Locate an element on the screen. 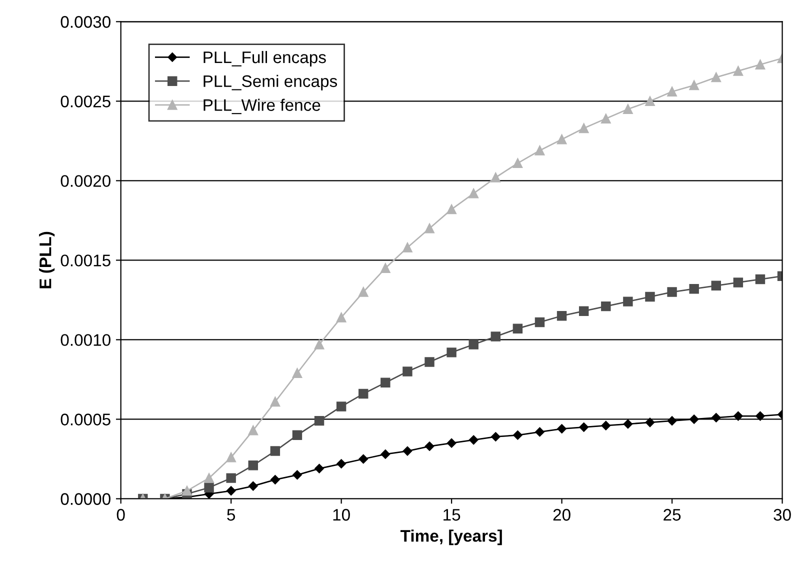 The width and height of the screenshot is (795, 570). y-tick-label: 0.0020 is located at coordinates (85, 181).